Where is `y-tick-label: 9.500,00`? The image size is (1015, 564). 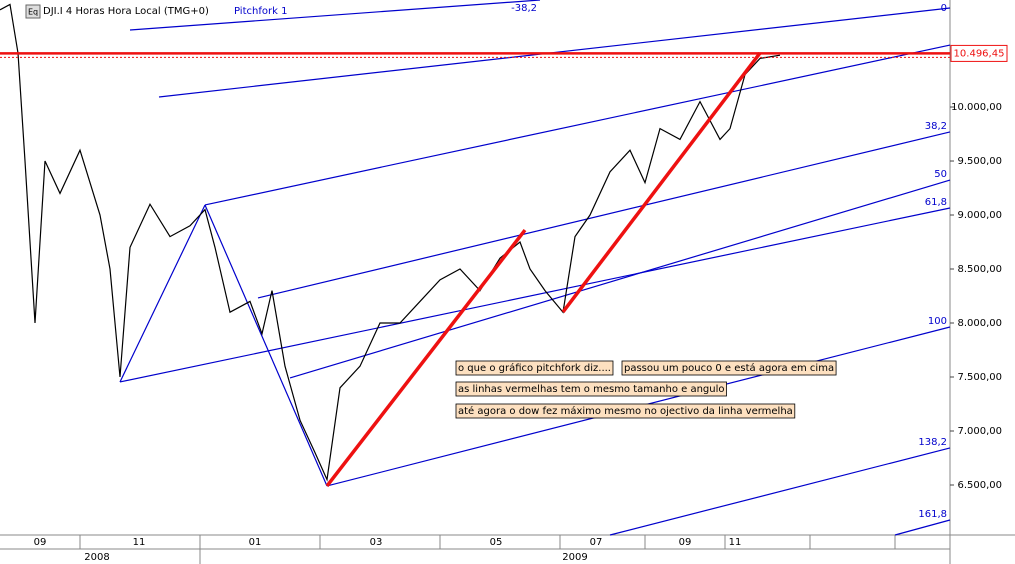
y-tick-label: 9.500,00 is located at coordinates (979, 161).